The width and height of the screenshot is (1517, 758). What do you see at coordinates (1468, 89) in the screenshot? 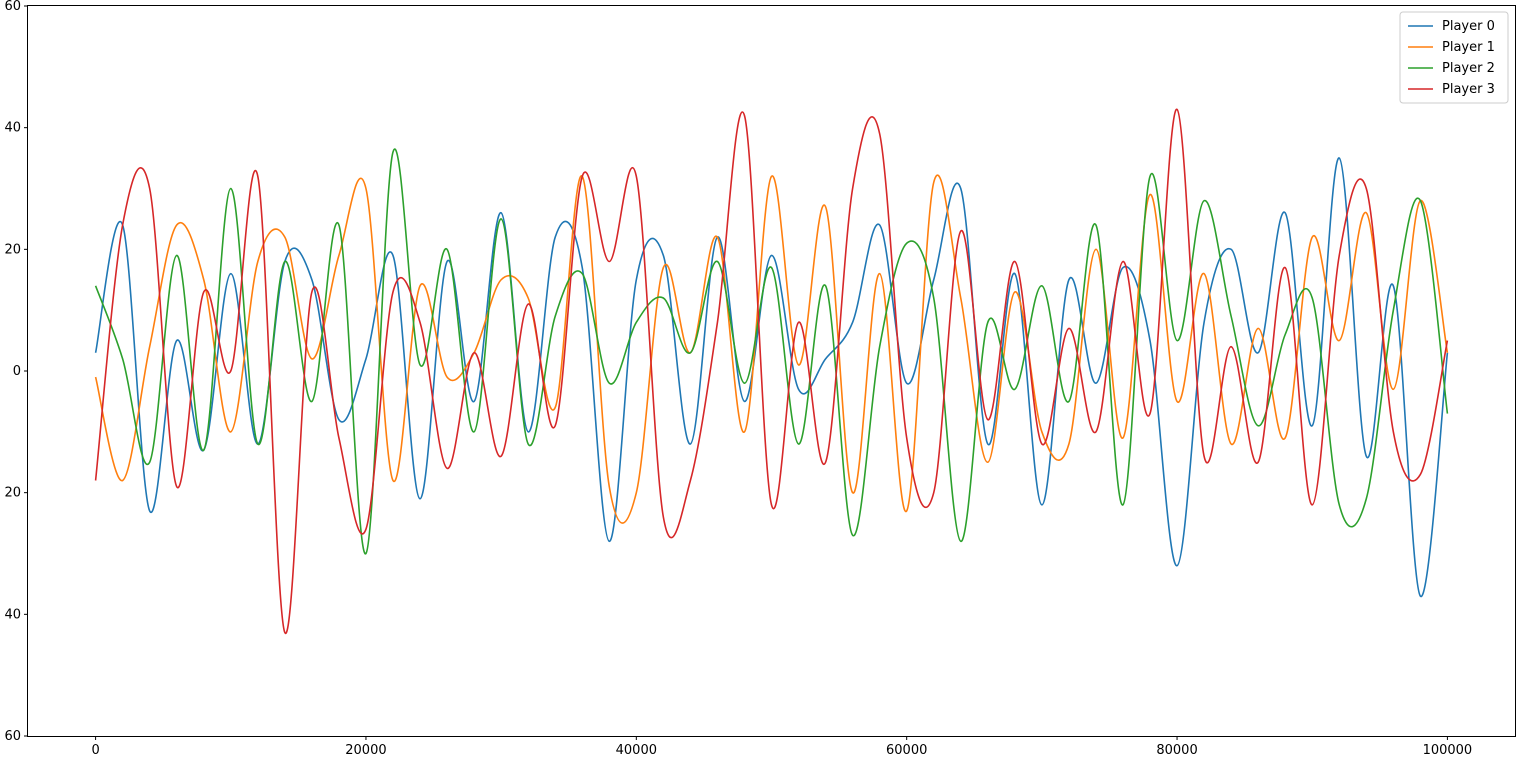
I see `legend-label: Player 3` at bounding box center [1468, 89].